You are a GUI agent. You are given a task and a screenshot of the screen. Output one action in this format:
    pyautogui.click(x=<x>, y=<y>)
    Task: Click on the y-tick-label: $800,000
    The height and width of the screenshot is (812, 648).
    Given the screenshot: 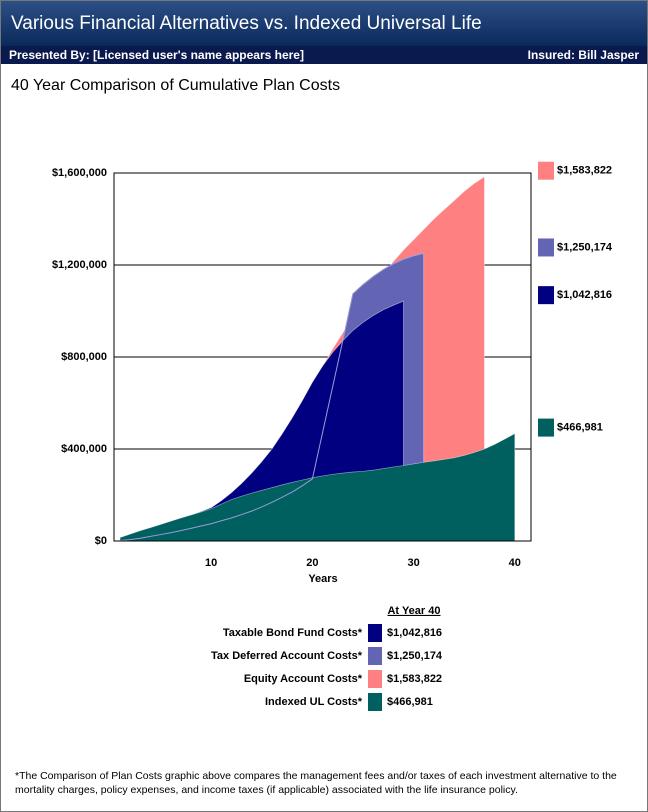 What is the action you would take?
    pyautogui.click(x=84, y=357)
    